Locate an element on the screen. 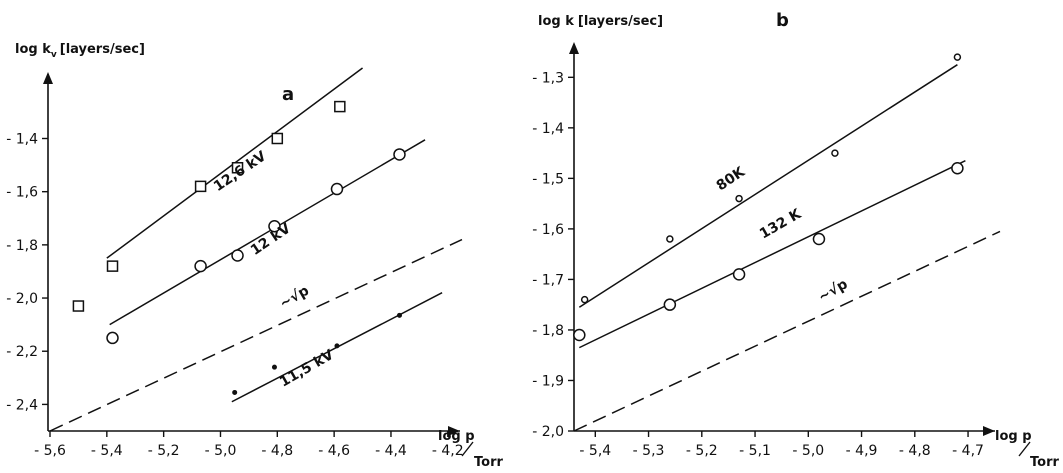 The height and width of the screenshot is (473, 1063). panel-label: a is located at coordinates (288, 94).